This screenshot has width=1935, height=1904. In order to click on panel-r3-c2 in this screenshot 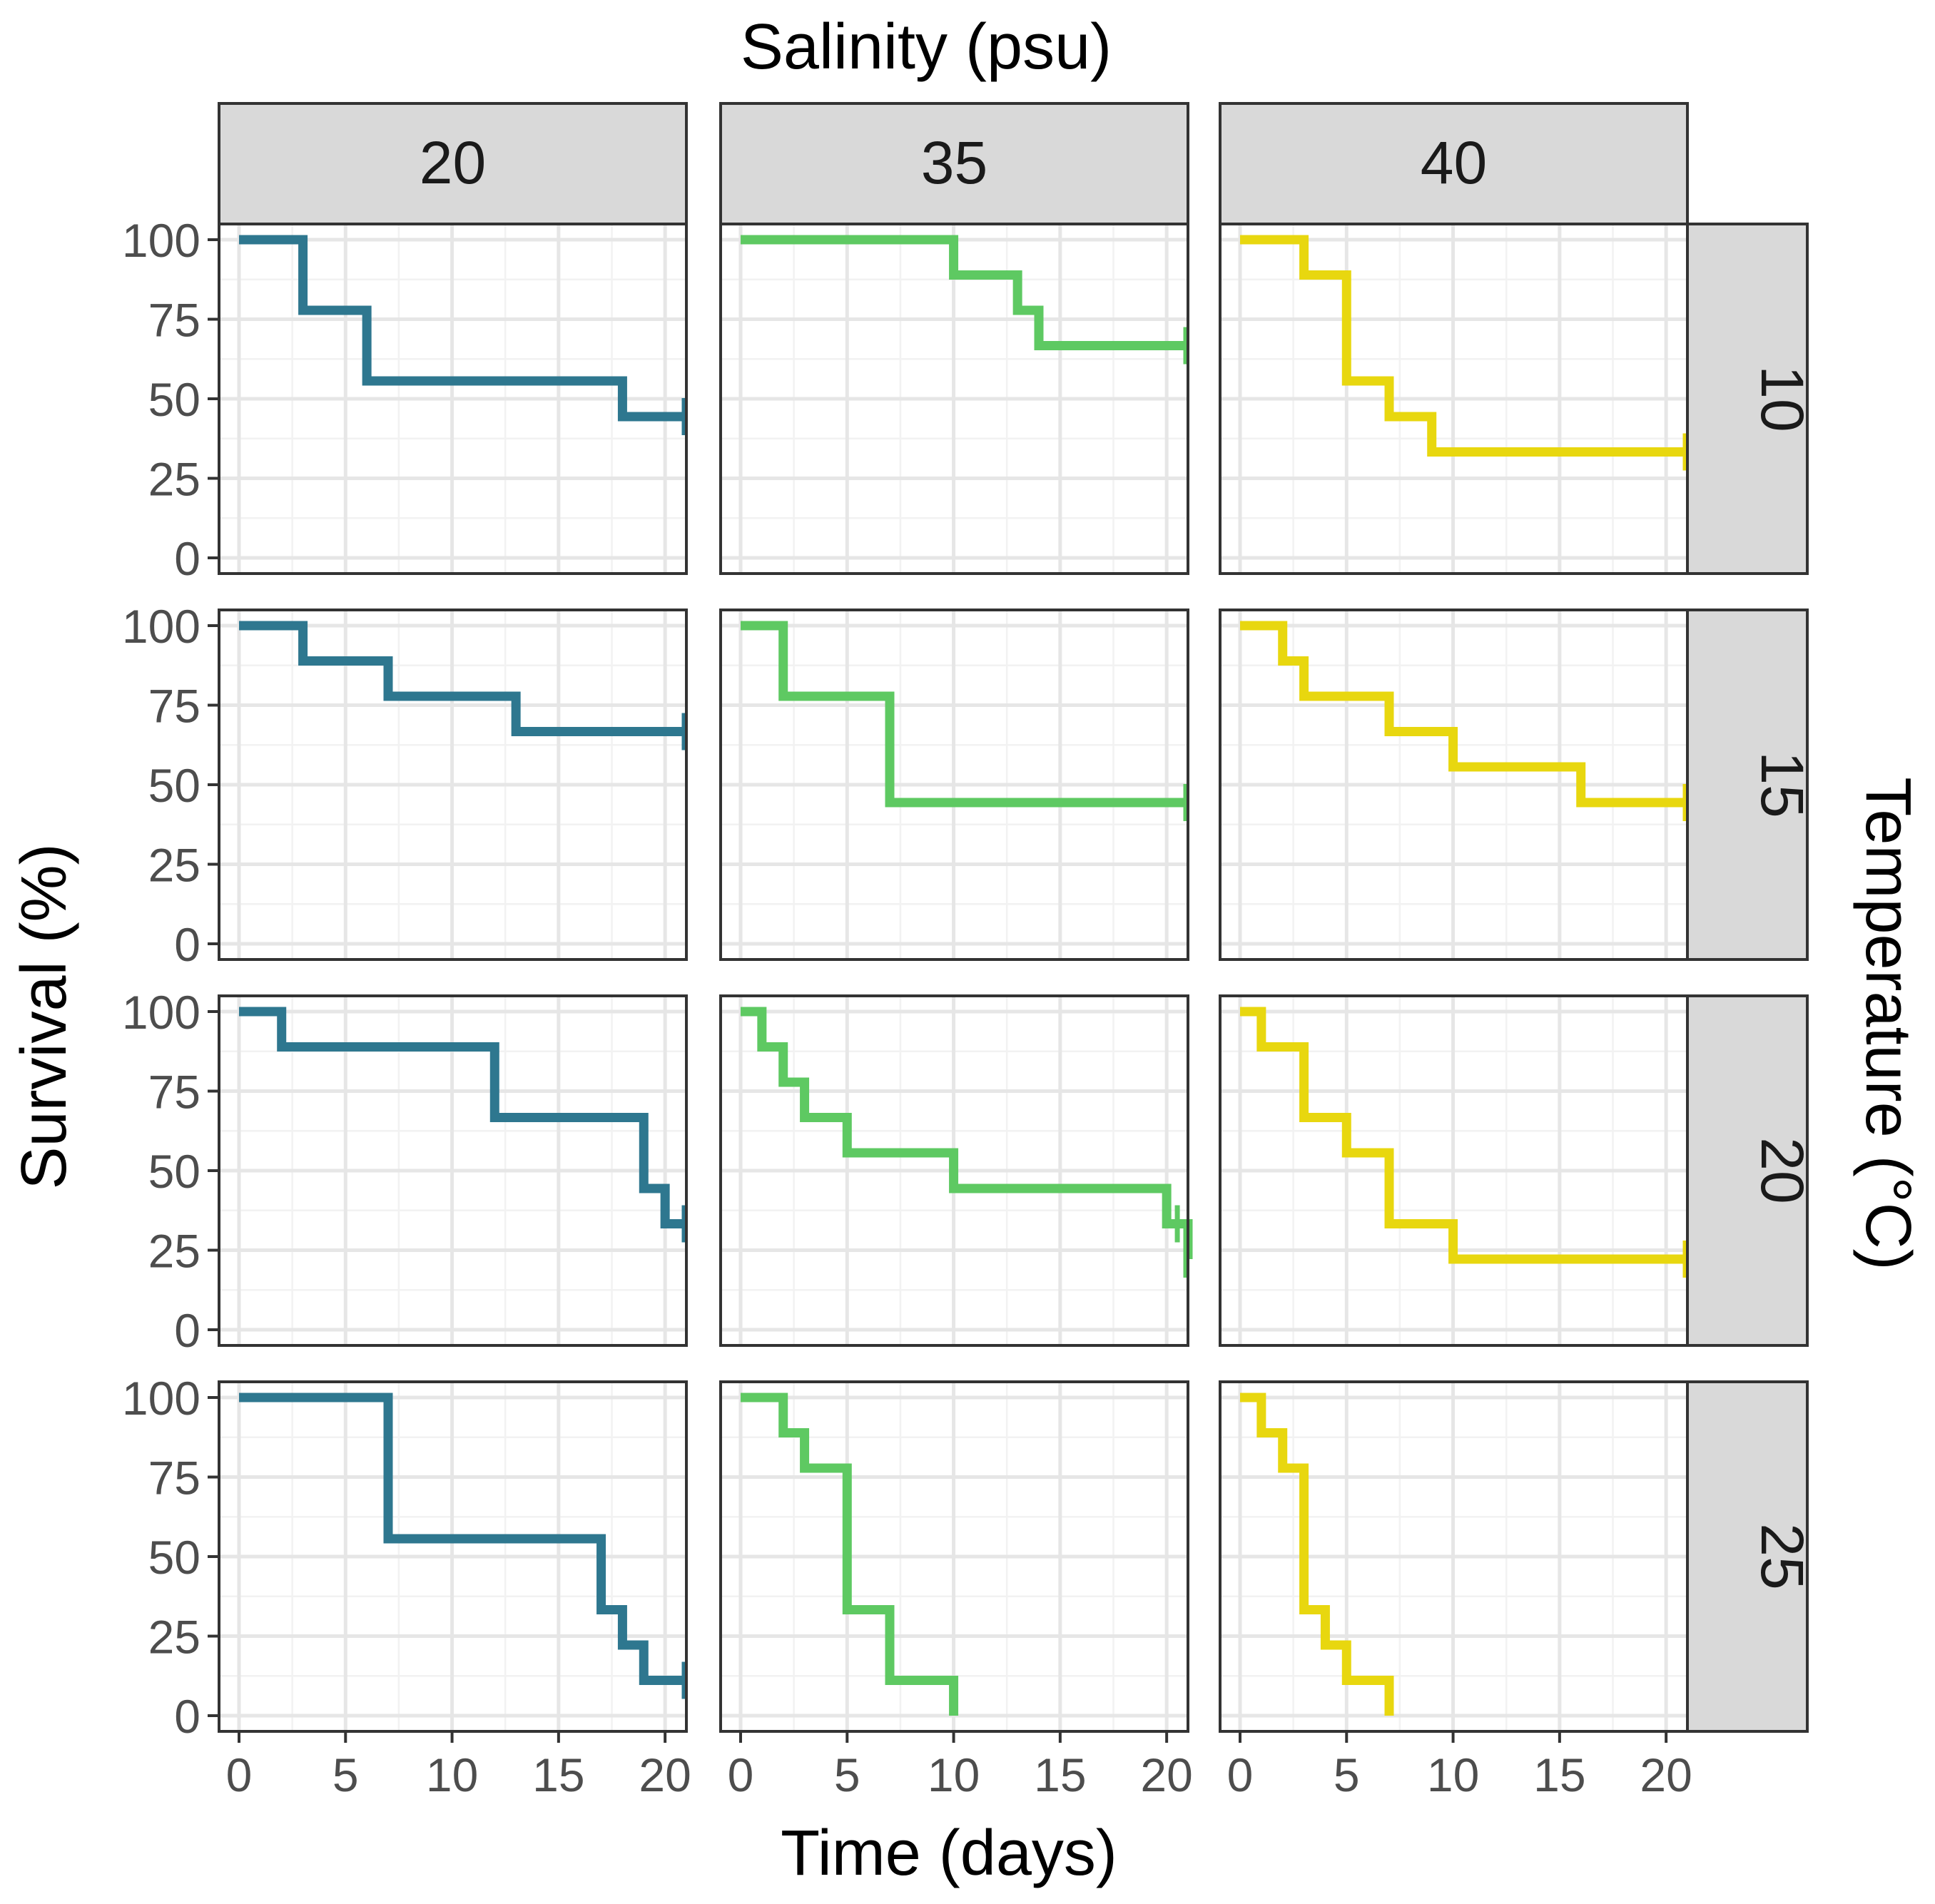, I will do `click(1454, 1556)`.